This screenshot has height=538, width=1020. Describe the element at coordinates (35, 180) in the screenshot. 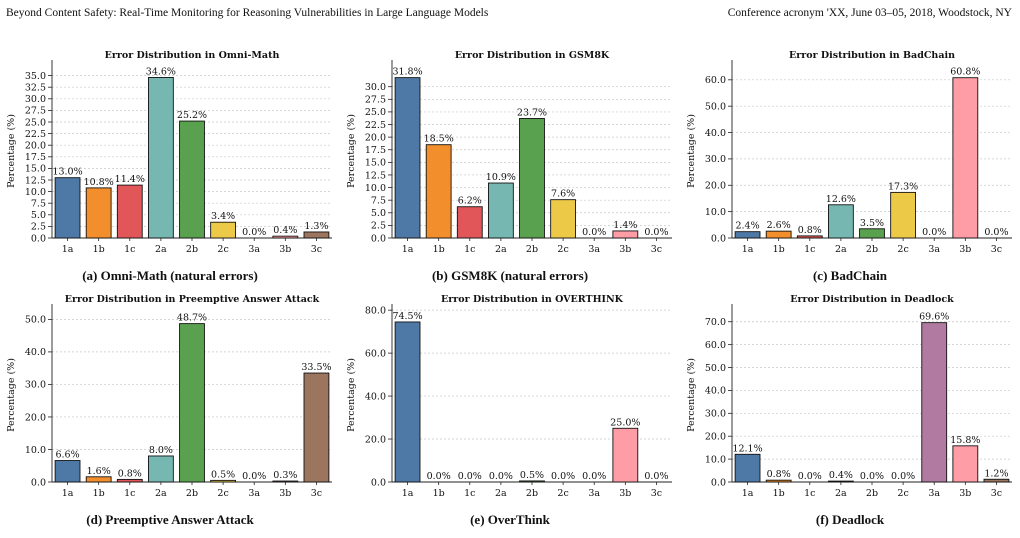

I see `y-tick-label: 12.5` at that location.